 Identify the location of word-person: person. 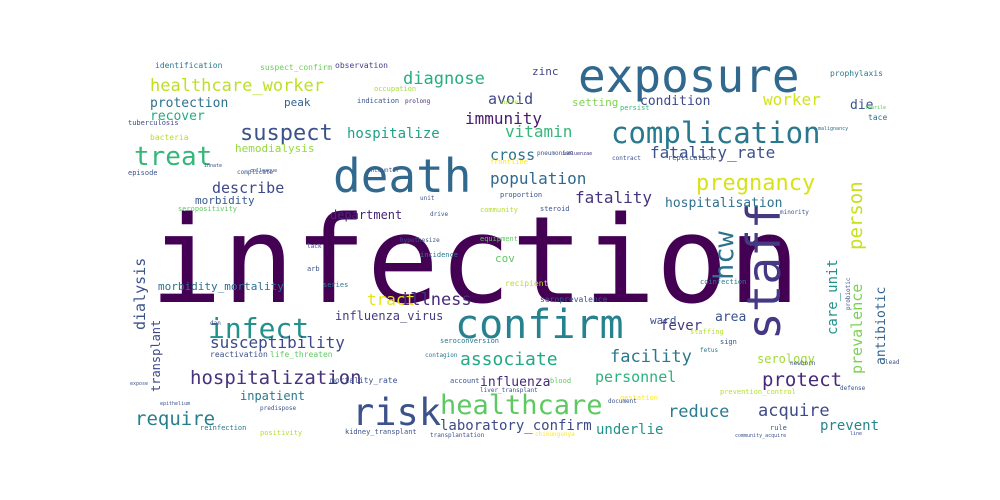
(856, 215).